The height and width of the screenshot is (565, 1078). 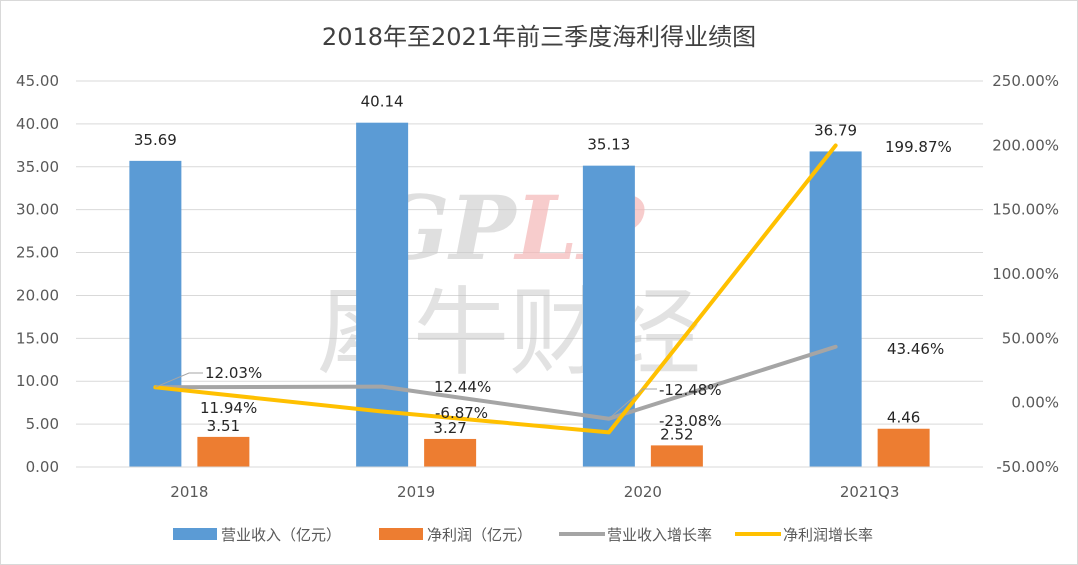 I want to click on legend-label: 净利润（亿元）, so click(x=479, y=535).